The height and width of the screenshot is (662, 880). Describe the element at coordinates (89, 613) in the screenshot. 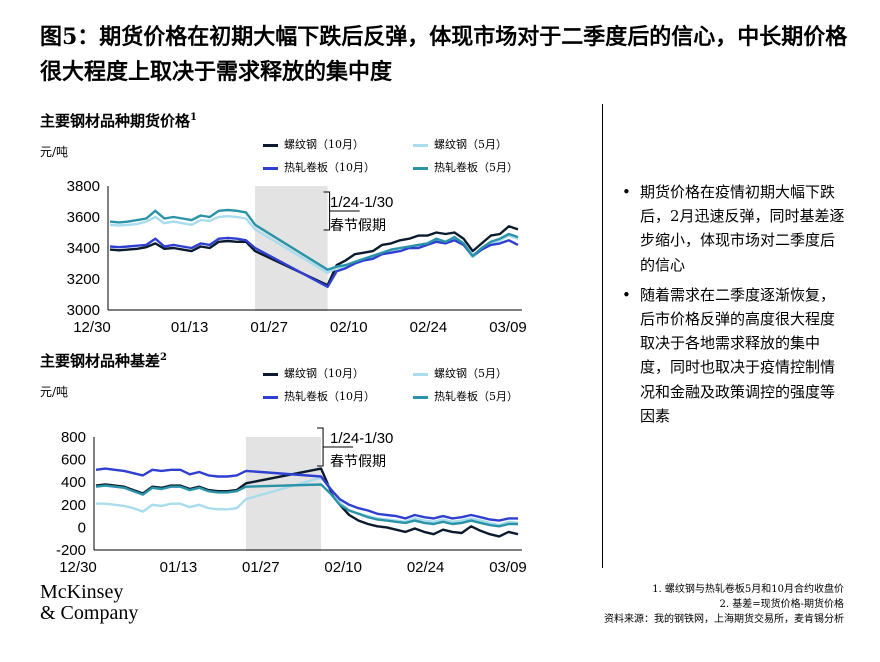

I see `logo-line: & Company` at that location.